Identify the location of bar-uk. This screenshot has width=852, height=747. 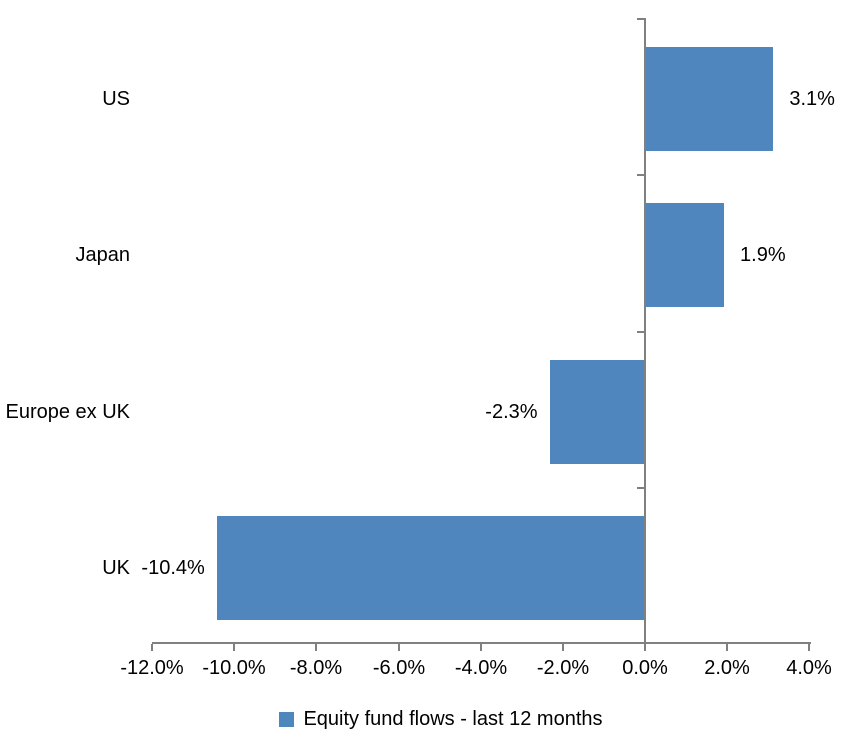
(430, 568).